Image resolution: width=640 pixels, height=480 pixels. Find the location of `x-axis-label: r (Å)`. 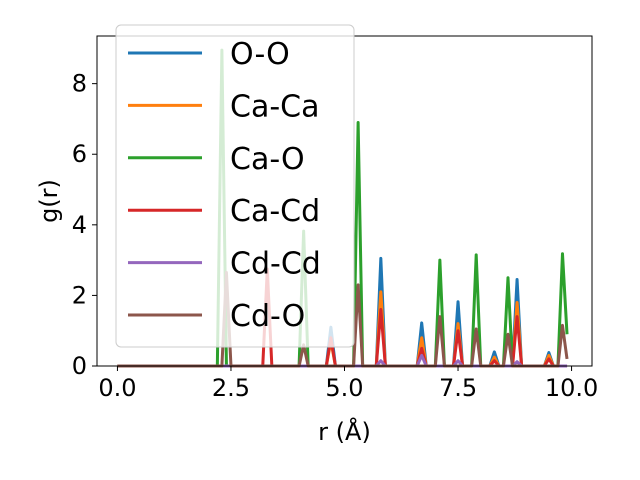

x-axis-label: r (Å) is located at coordinates (344, 431).